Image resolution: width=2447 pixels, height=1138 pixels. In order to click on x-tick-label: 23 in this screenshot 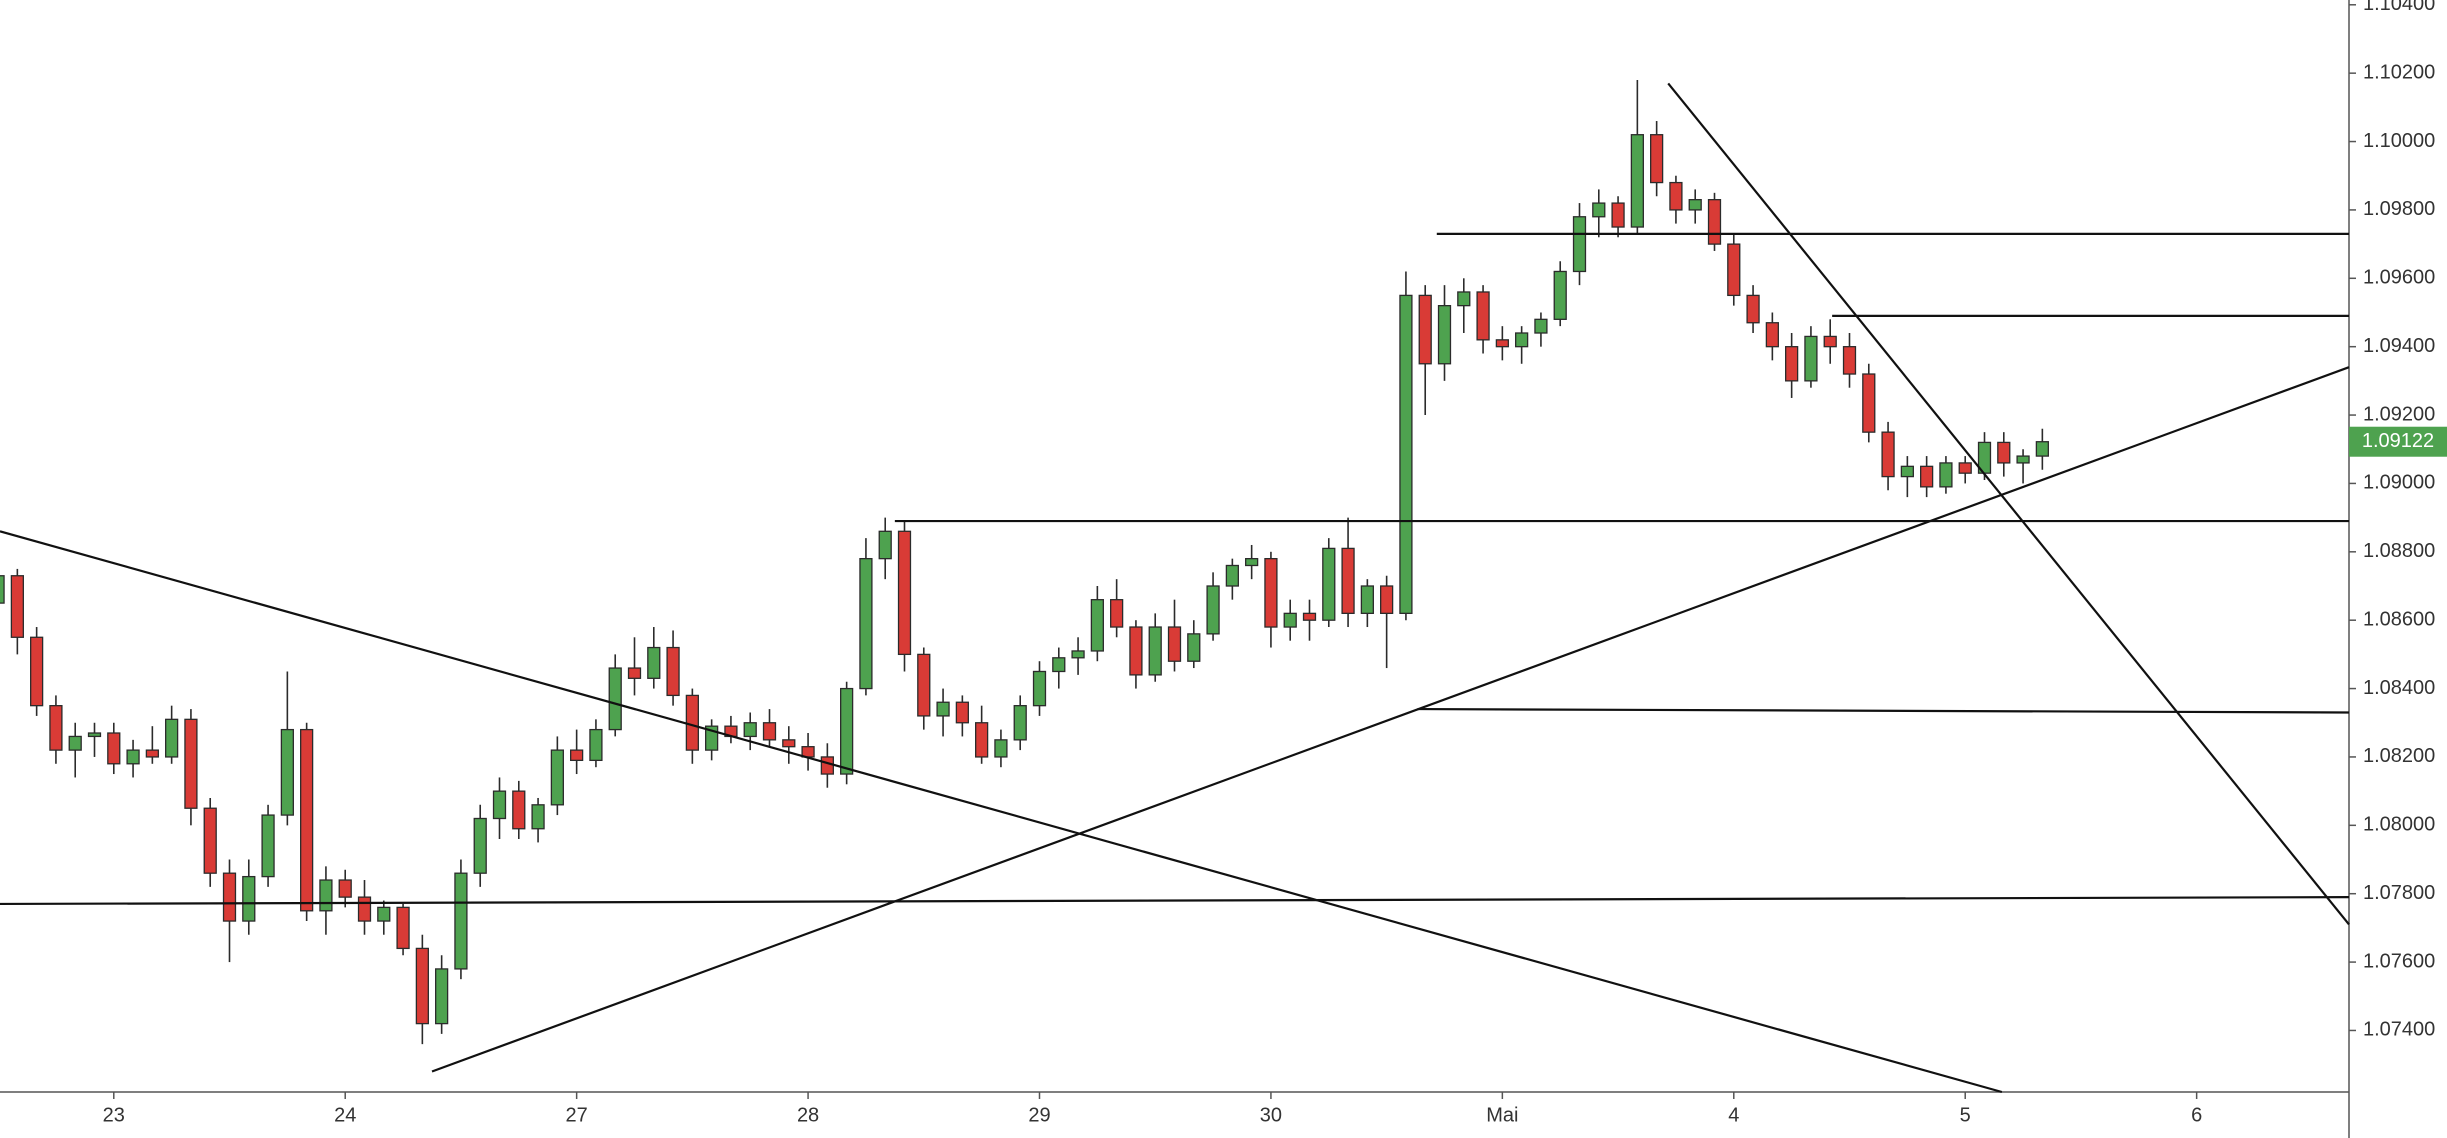, I will do `click(114, 1115)`.